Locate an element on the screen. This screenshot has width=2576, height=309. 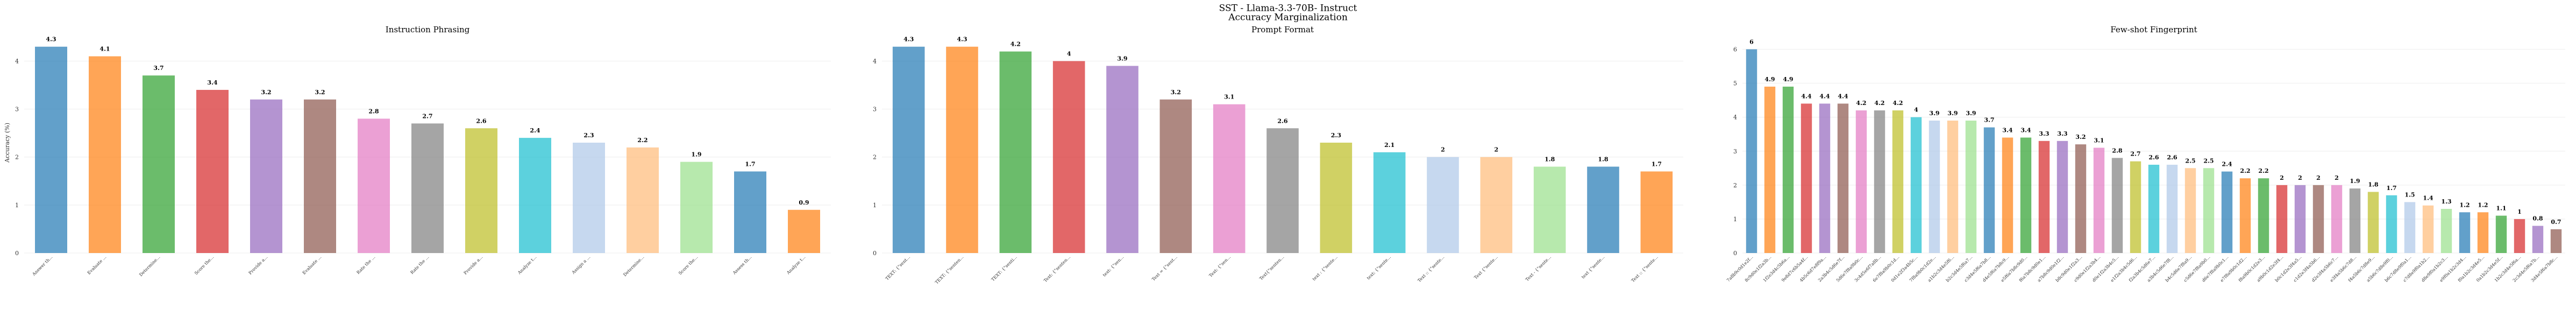
value-label: 4 is located at coordinates (1069, 53).